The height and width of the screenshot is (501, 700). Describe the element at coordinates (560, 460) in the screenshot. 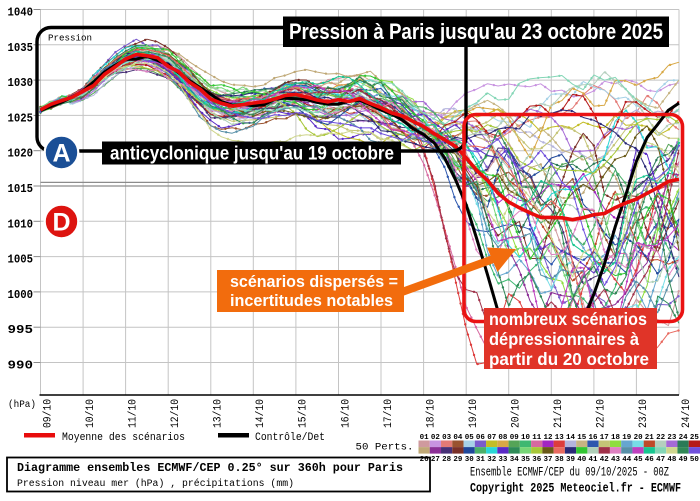

I see `svg-text: 38` at that location.